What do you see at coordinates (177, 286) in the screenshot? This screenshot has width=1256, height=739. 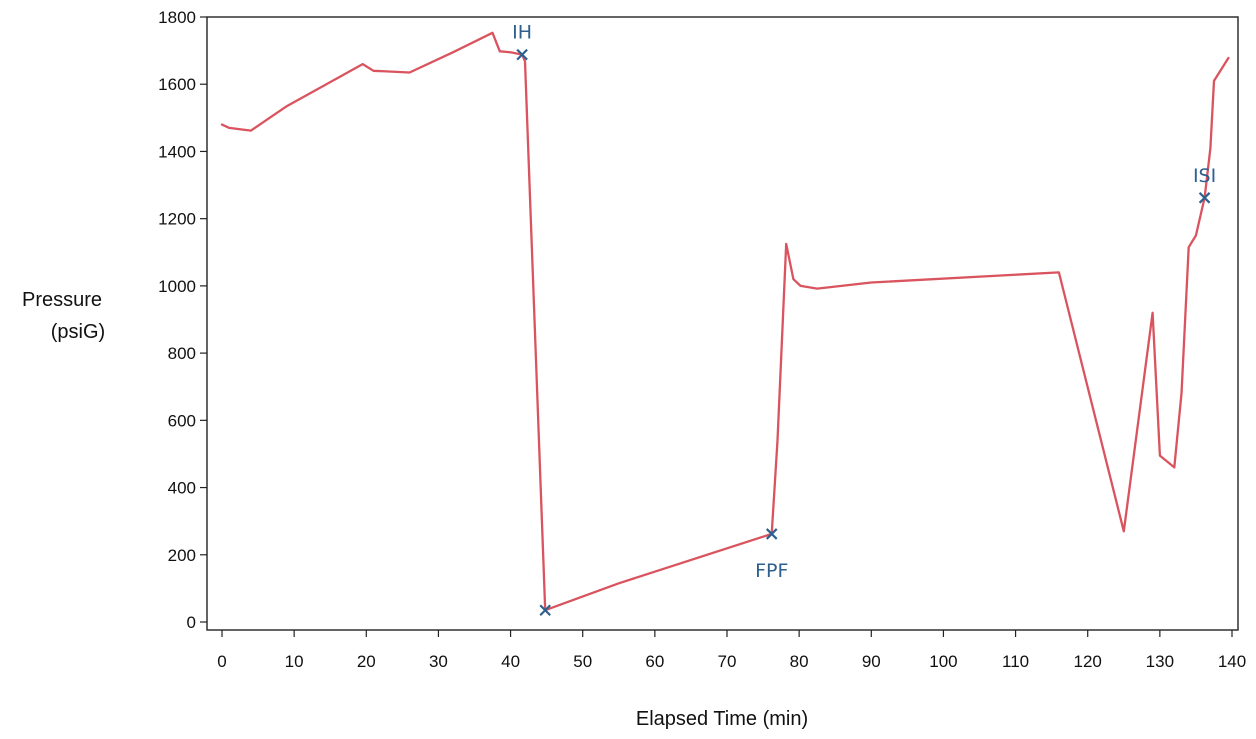 I see `y-tick-label: 1000` at bounding box center [177, 286].